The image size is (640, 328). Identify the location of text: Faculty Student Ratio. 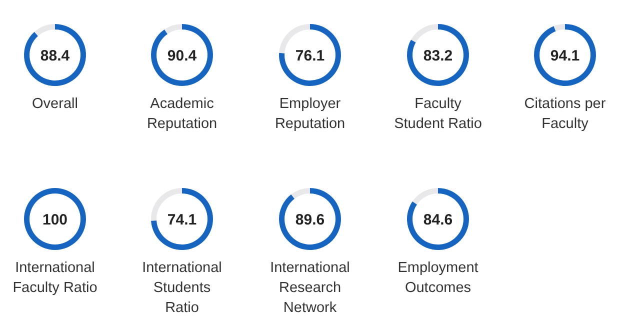
(438, 114).